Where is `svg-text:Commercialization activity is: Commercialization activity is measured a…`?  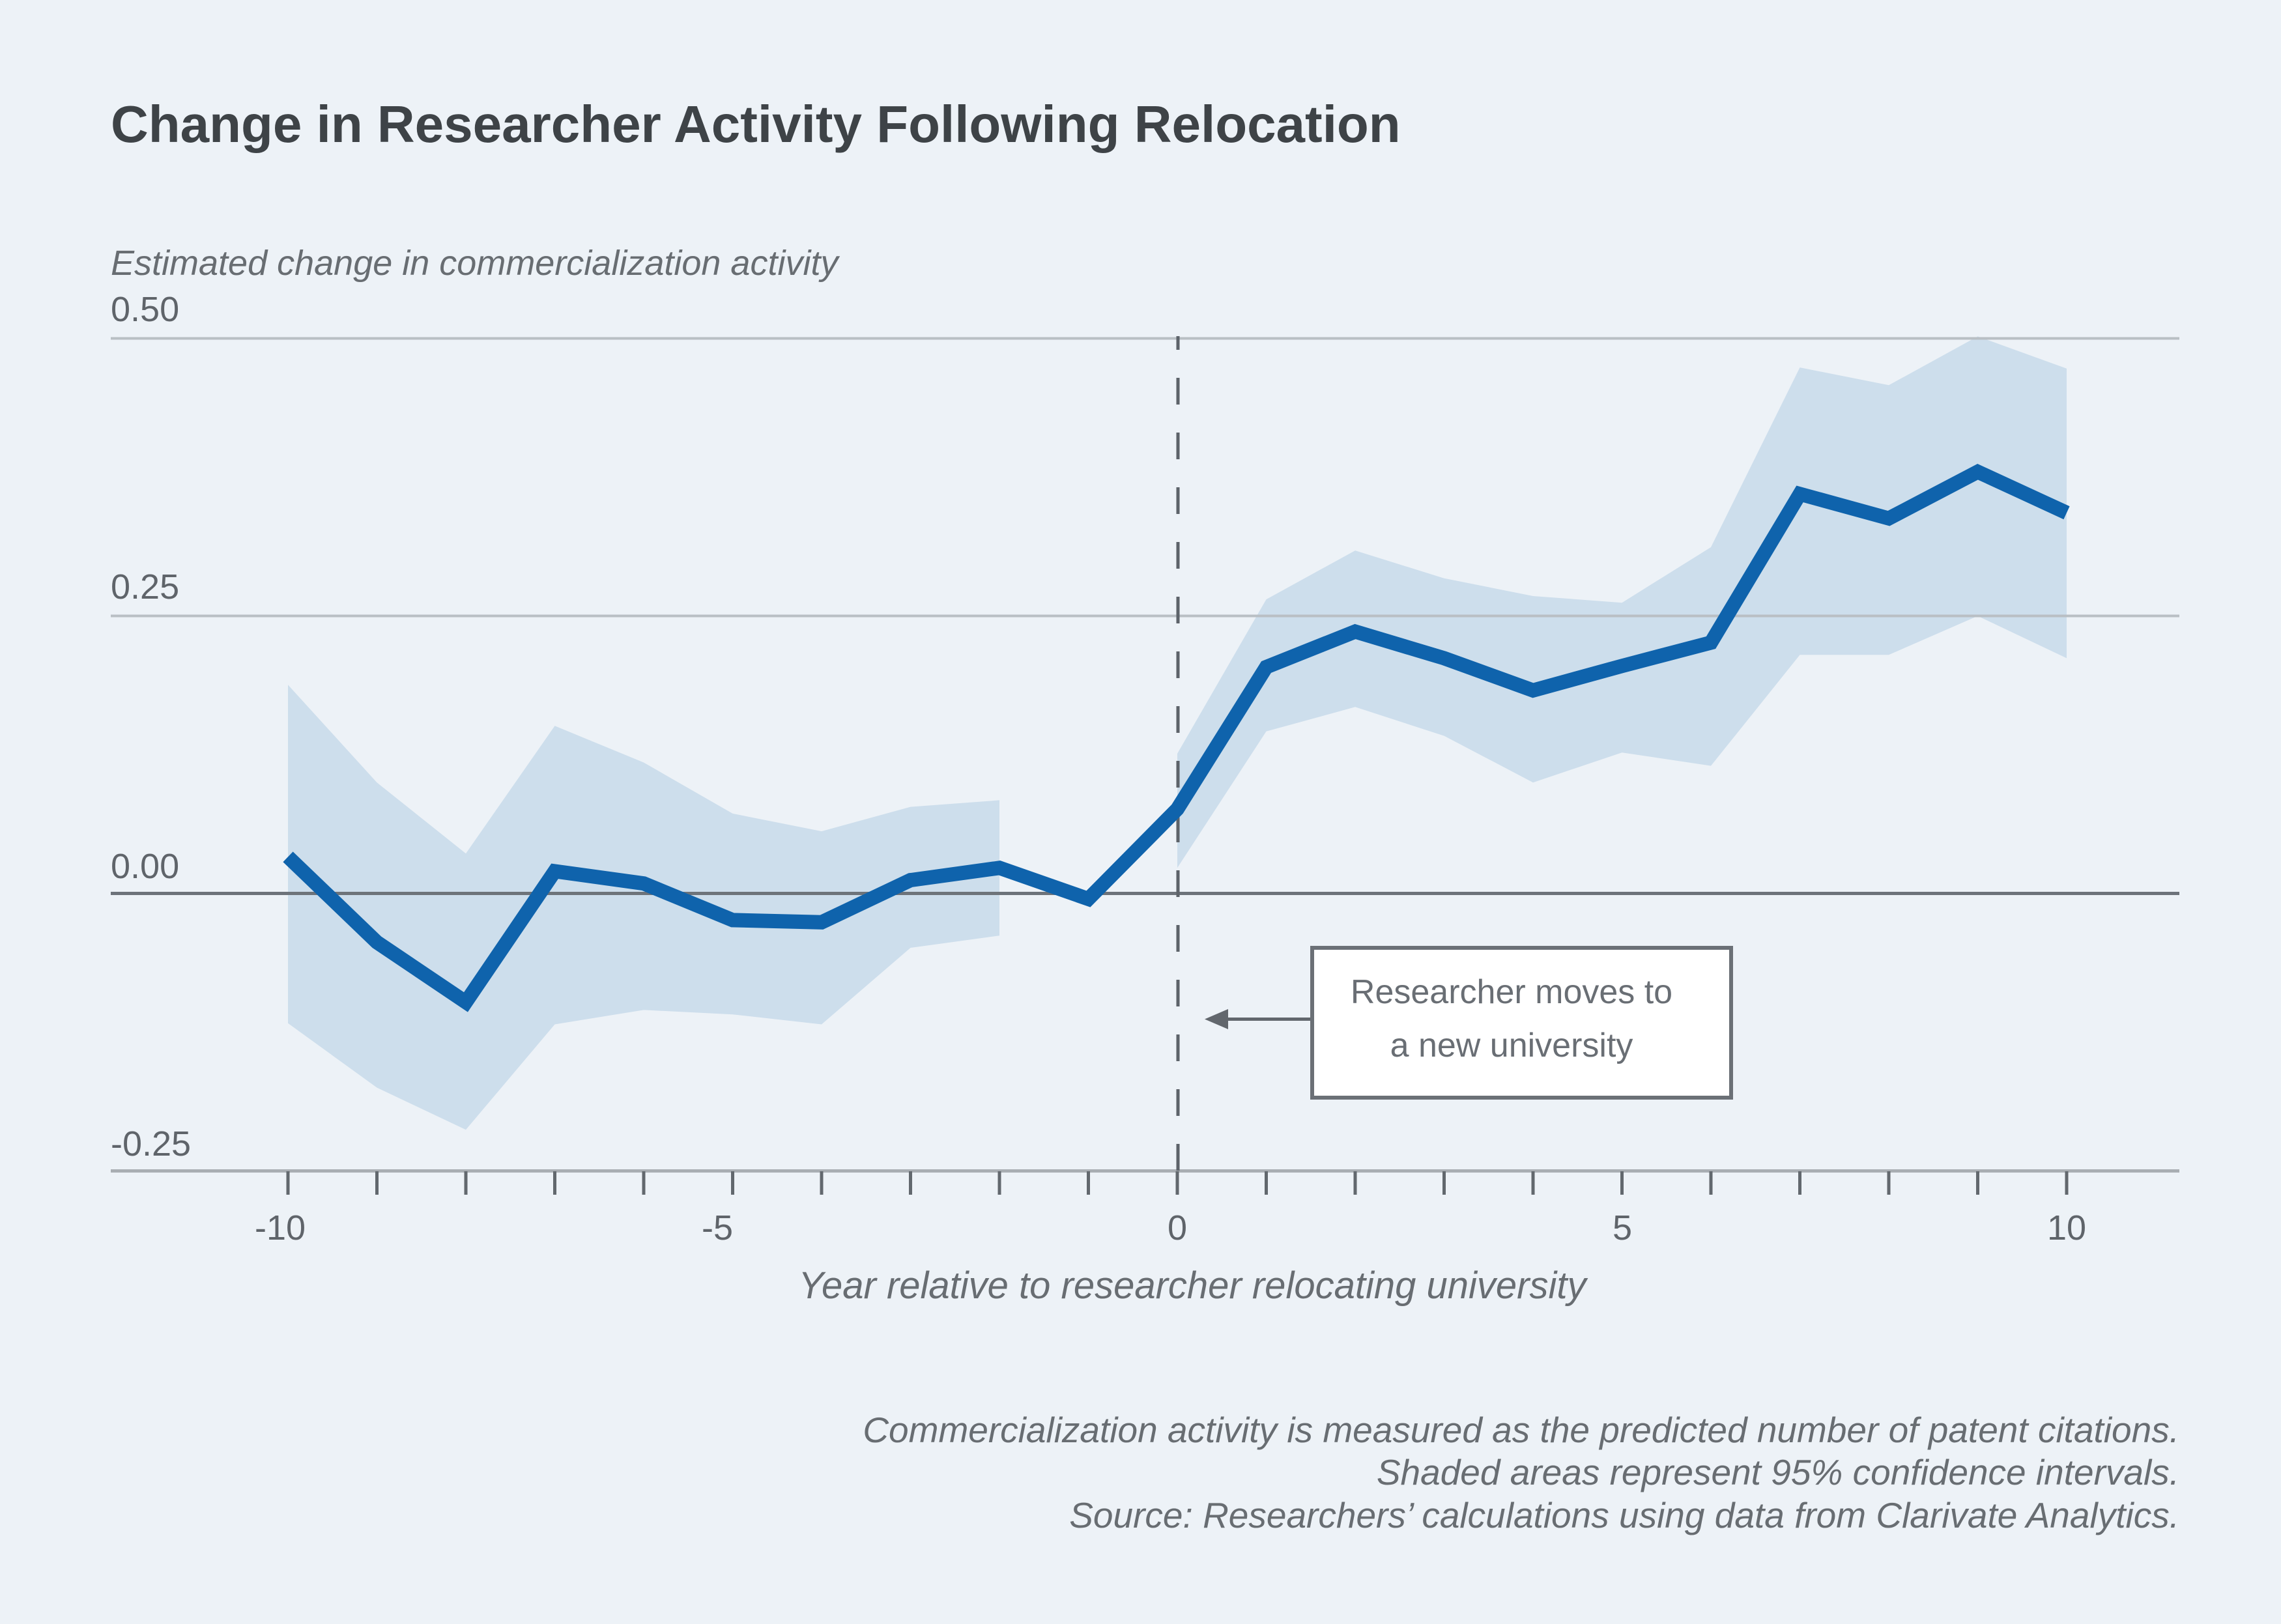
svg-text:Commercialization activity is: Commercialization activity is measured a… is located at coordinates (1521, 1430).